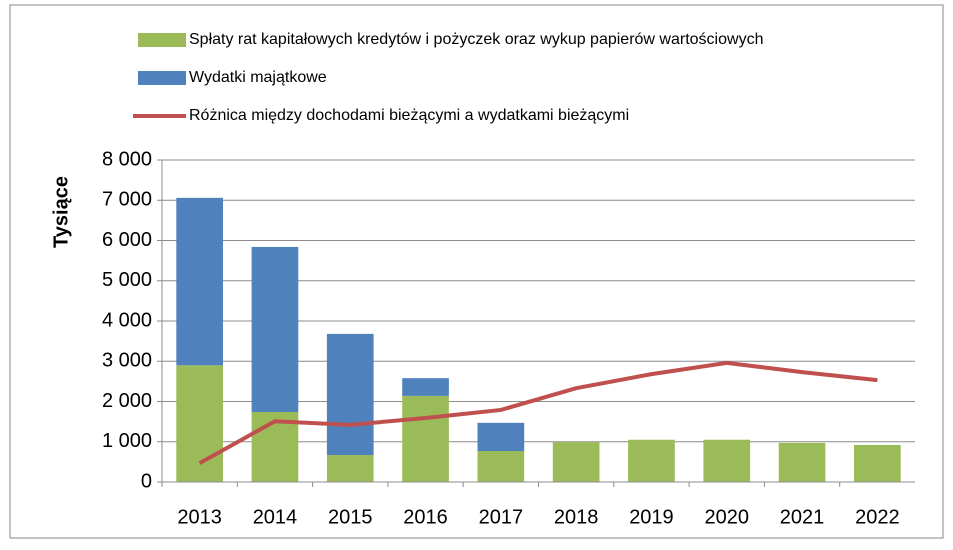 The height and width of the screenshot is (550, 953). What do you see at coordinates (651, 517) in the screenshot?
I see `x-tick-label: 2019` at bounding box center [651, 517].